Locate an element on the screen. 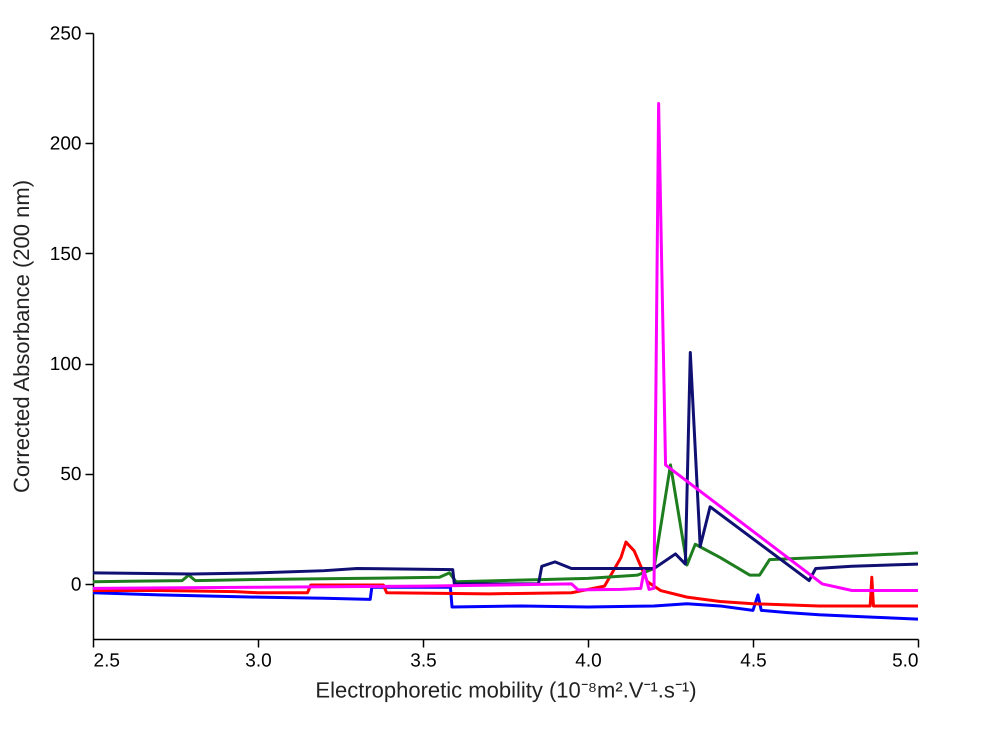 The image size is (989, 733). x-tick-label: 4.5 is located at coordinates (753, 661).